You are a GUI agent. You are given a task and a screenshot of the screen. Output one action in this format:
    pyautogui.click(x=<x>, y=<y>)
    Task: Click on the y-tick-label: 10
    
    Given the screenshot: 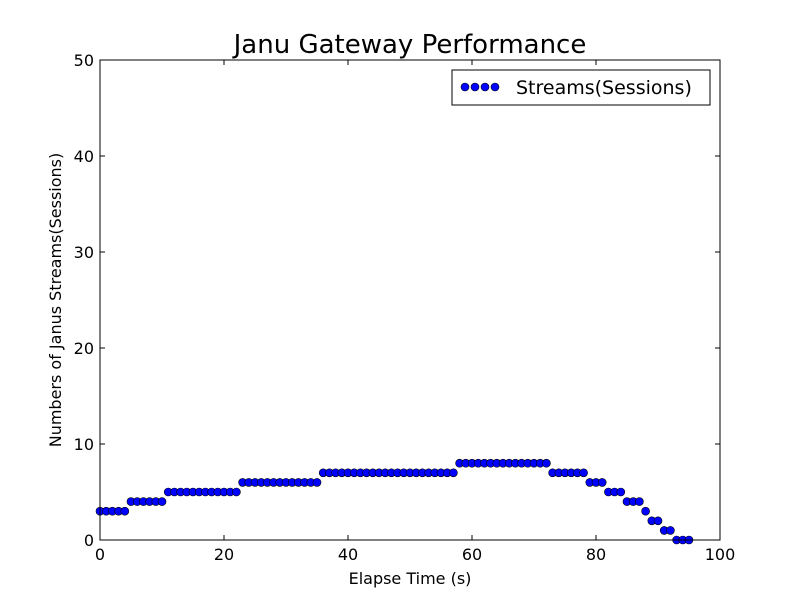 What is the action you would take?
    pyautogui.click(x=84, y=444)
    